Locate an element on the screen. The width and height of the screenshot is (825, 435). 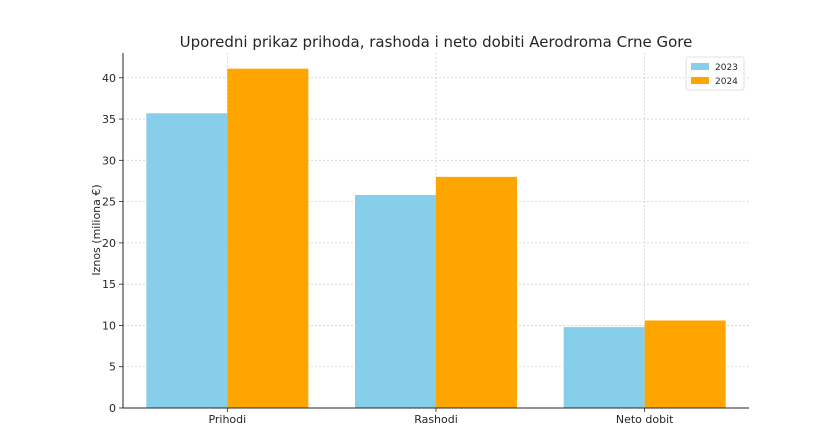
y-tick-label: 25 is located at coordinates (109, 202).